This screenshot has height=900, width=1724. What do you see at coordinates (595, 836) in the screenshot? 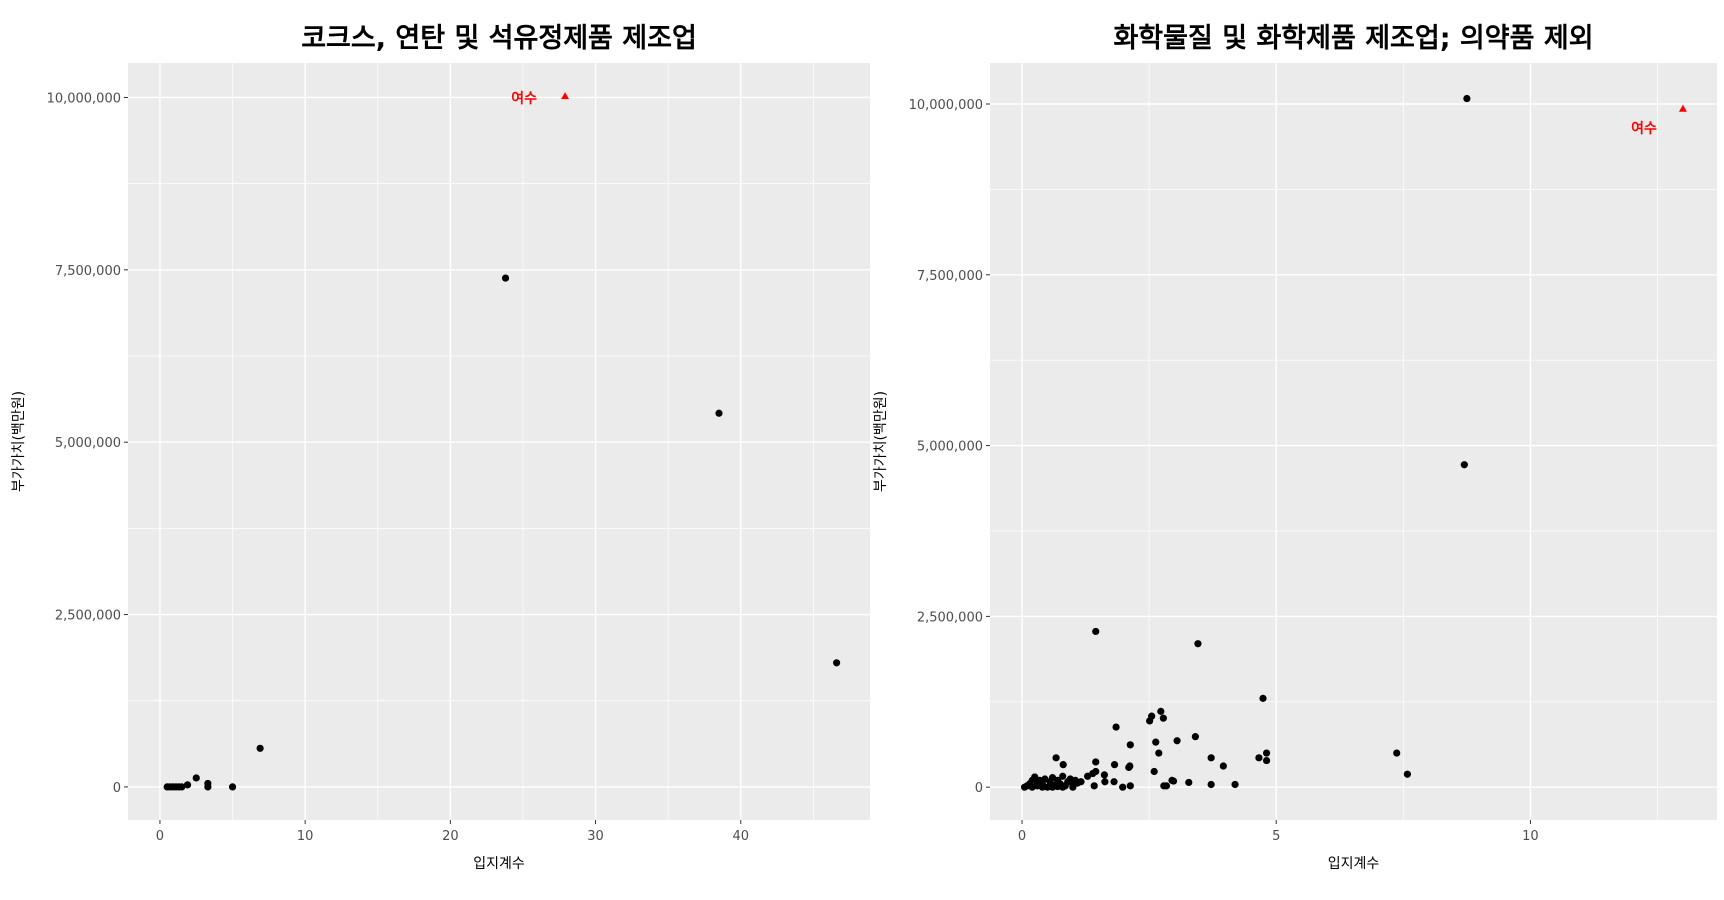
I see `x-tick-label: 30` at bounding box center [595, 836].